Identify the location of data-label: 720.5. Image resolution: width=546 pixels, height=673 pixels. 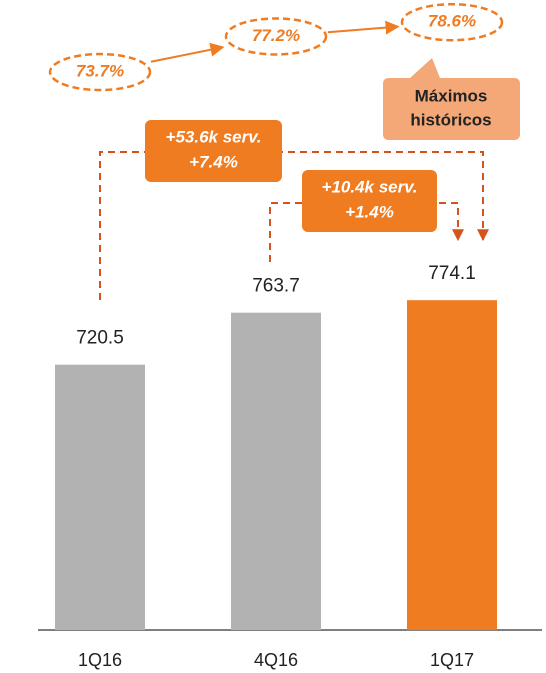
(100, 338).